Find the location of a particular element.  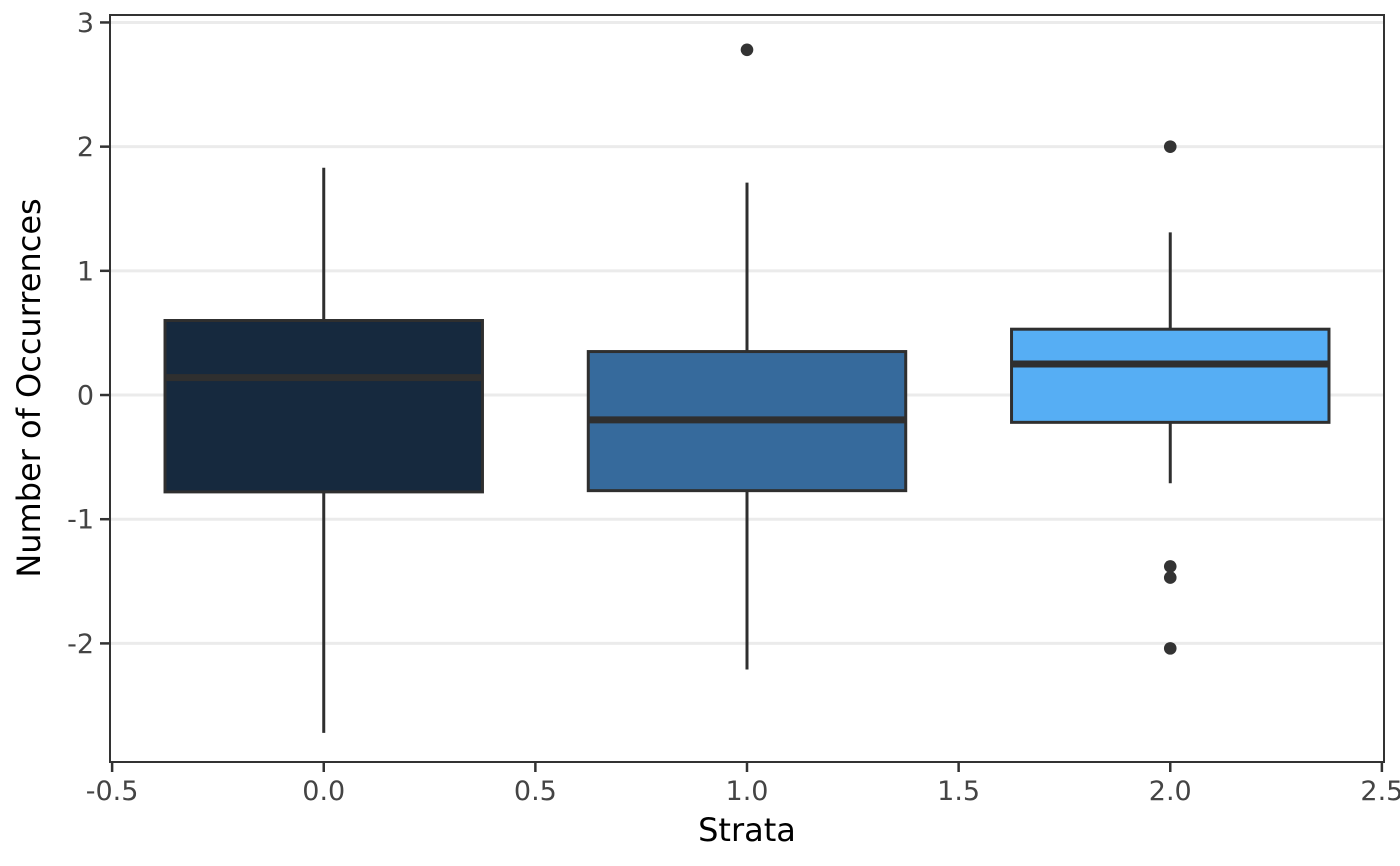

y-tick-label: -2 is located at coordinates (80, 644).